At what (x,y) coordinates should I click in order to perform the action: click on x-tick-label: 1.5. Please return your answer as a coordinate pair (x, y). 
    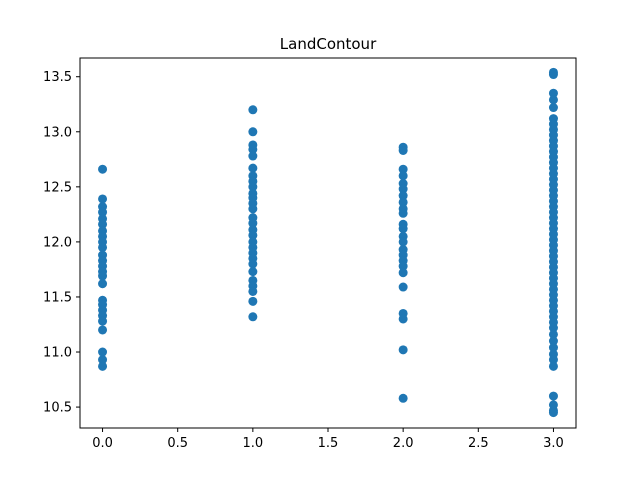
    Looking at the image, I should click on (328, 443).